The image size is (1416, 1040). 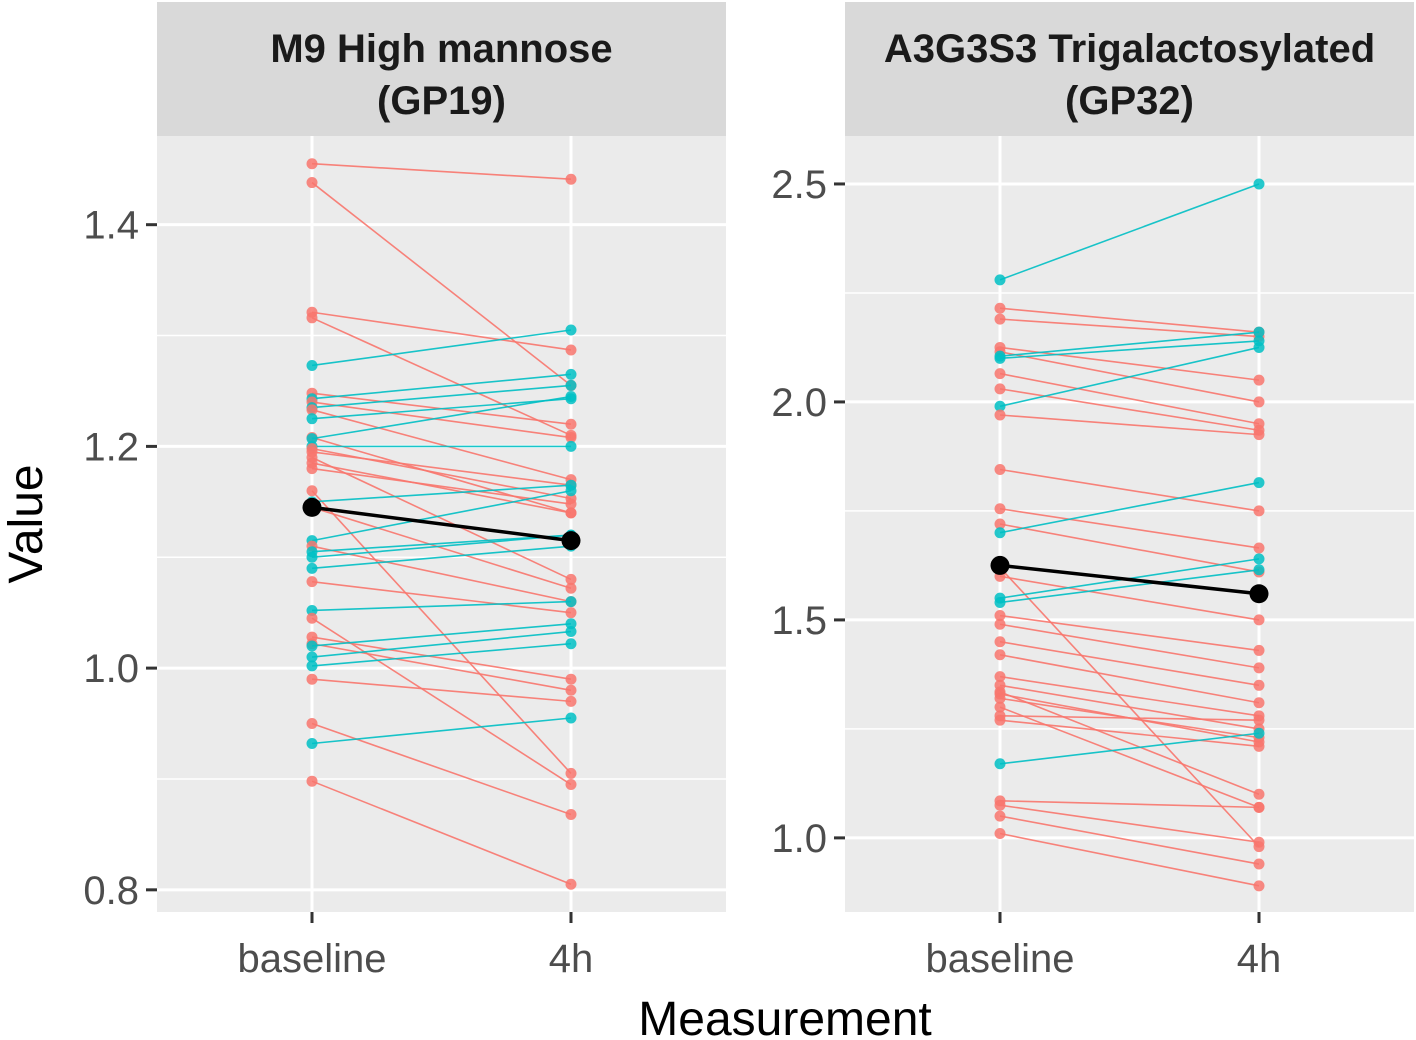 What do you see at coordinates (441, 49) in the screenshot?
I see `panel-title-line1: M9 High mannose` at bounding box center [441, 49].